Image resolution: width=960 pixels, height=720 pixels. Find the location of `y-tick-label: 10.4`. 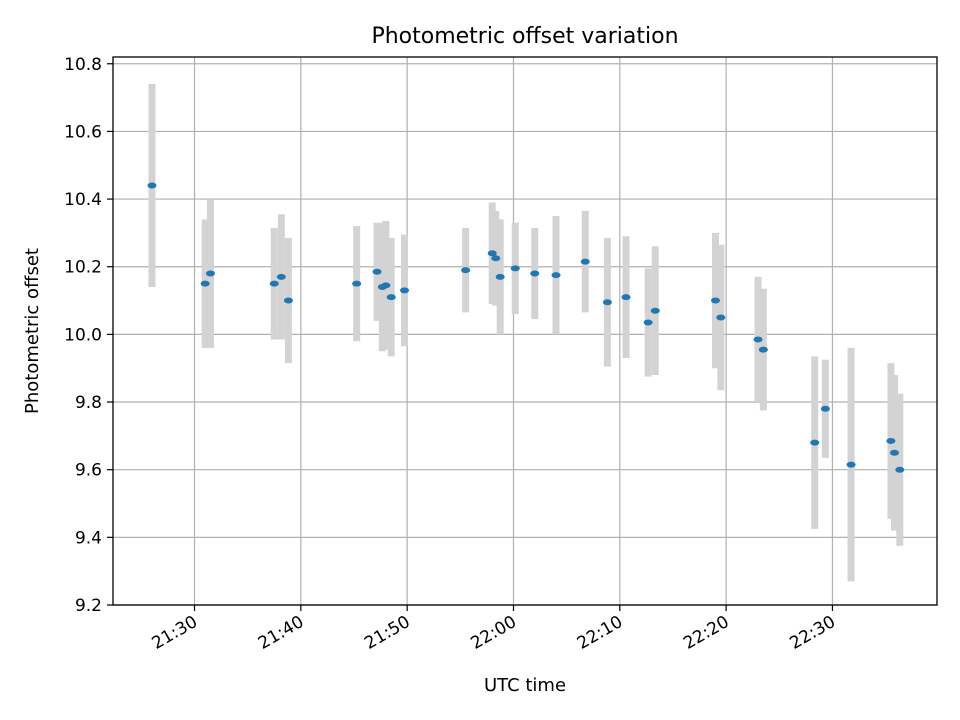

y-tick-label: 10.4 is located at coordinates (83, 200).